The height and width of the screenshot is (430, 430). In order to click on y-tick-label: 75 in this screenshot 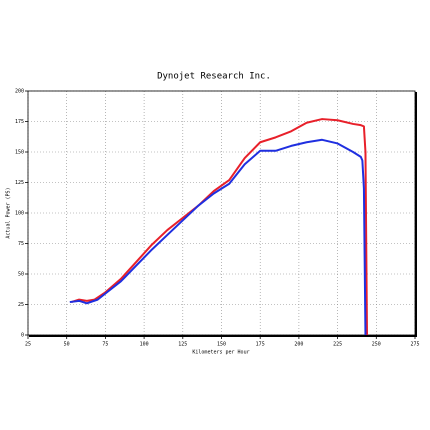, I will do `click(21, 244)`.